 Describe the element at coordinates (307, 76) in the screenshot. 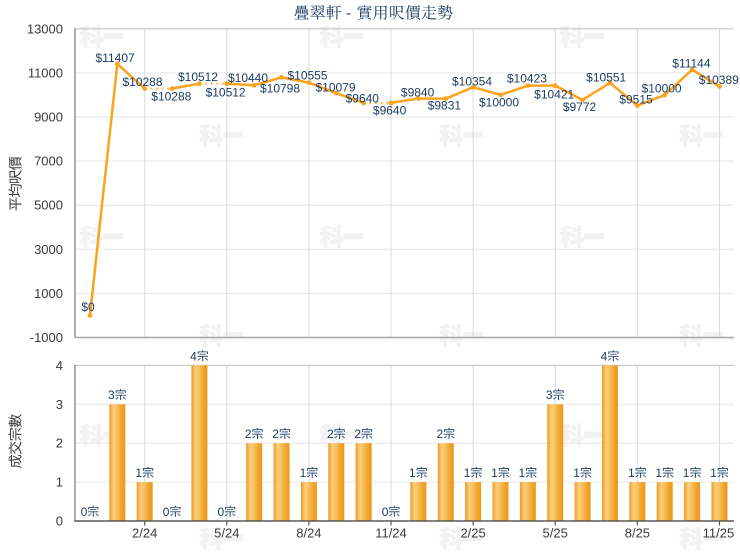

I see `svg-text: $10555` at that location.